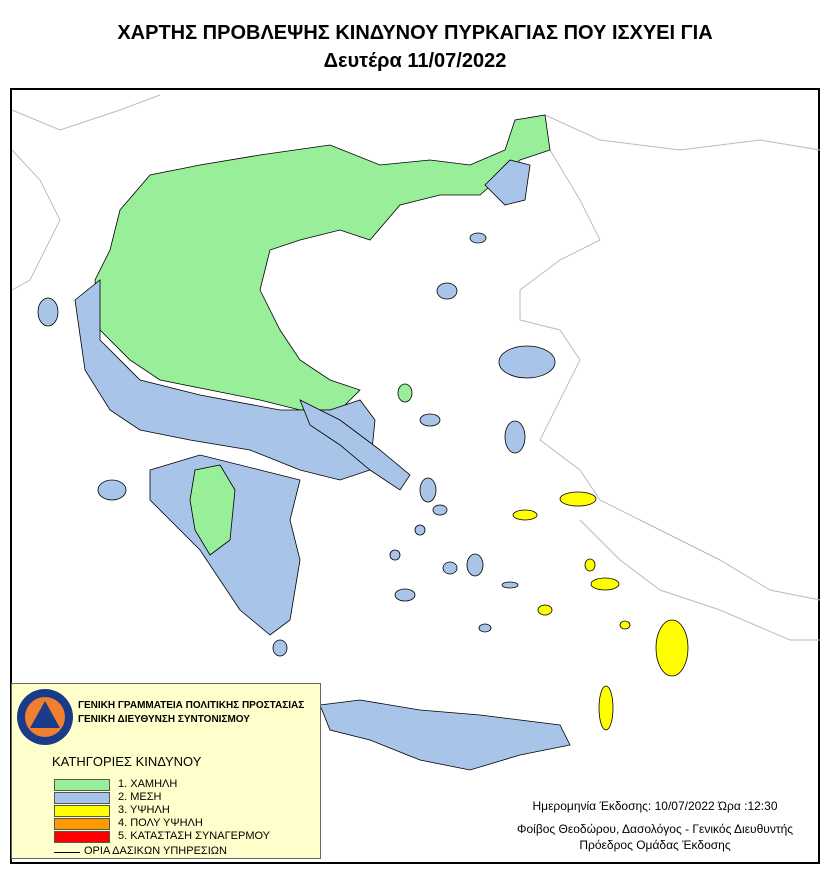 The height and width of the screenshot is (872, 830). What do you see at coordinates (625, 625) in the screenshot?
I see `island-tilos` at bounding box center [625, 625].